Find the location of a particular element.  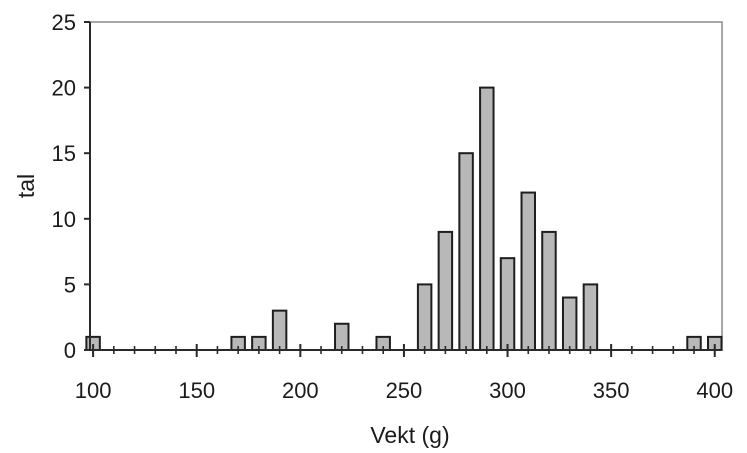

x-ticks-layer: 100 150 200 250 300 350 400 is located at coordinates (404, 373).